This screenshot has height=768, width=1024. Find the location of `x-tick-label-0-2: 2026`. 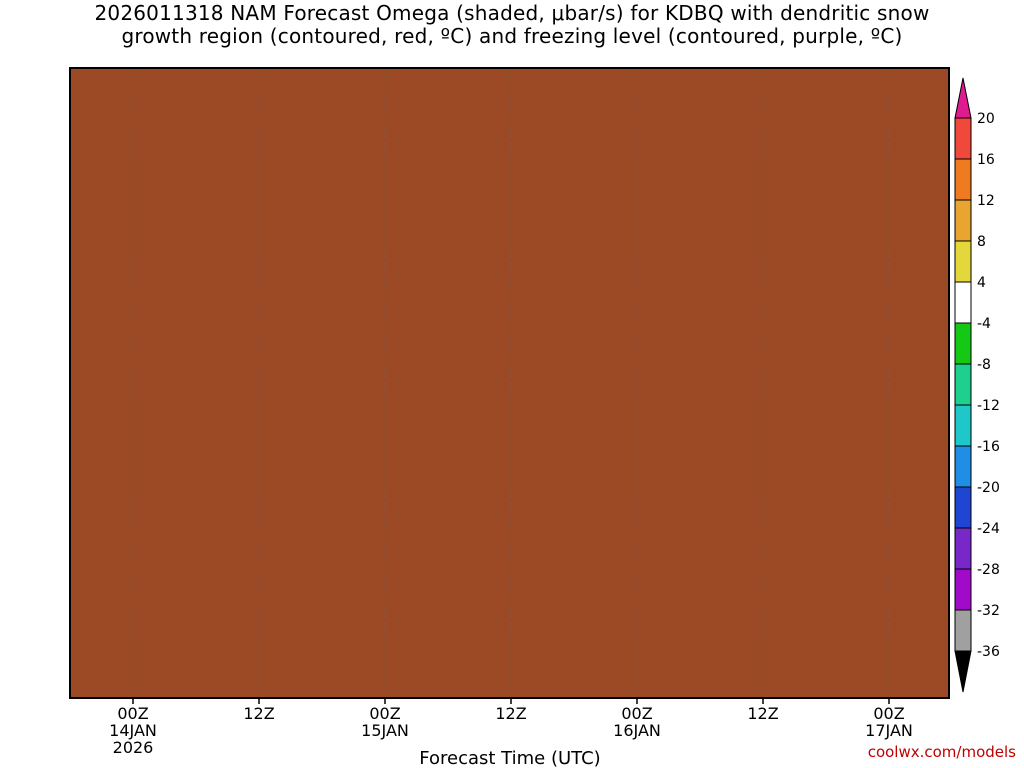

x-tick-label-0-2: 2026 is located at coordinates (133, 747).